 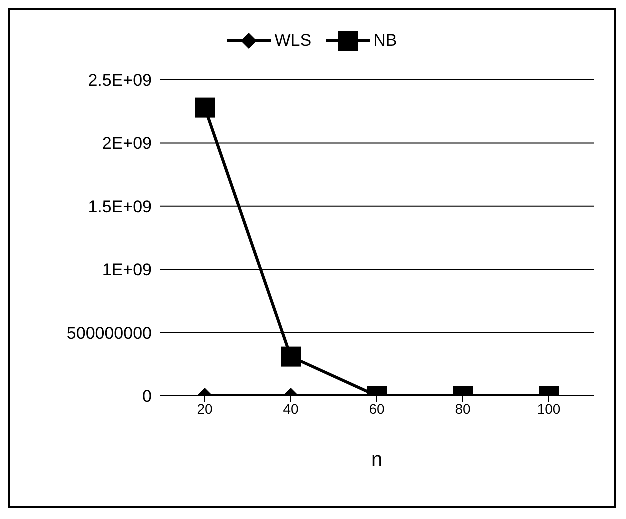 I want to click on y-tick-label: 500000000, so click(x=109, y=333).